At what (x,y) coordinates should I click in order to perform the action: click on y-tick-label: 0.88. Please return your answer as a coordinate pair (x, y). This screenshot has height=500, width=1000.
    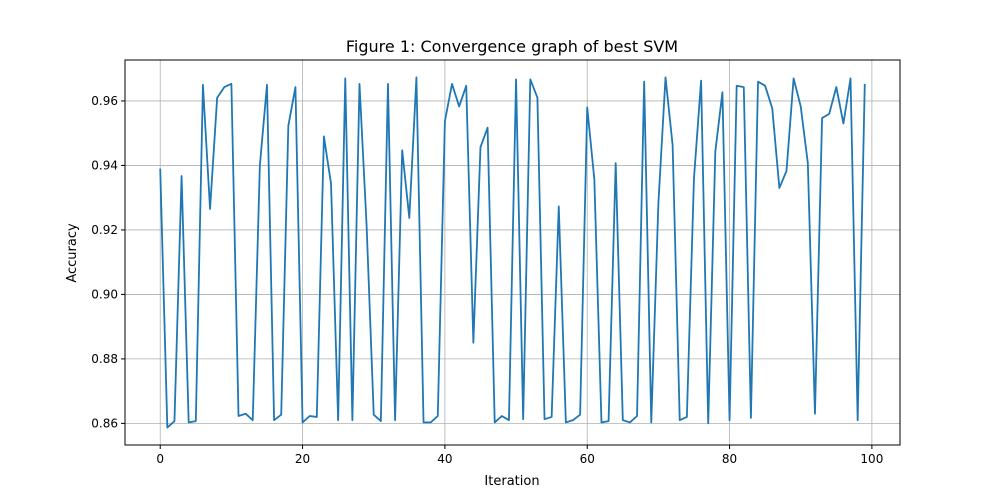
    Looking at the image, I should click on (104, 359).